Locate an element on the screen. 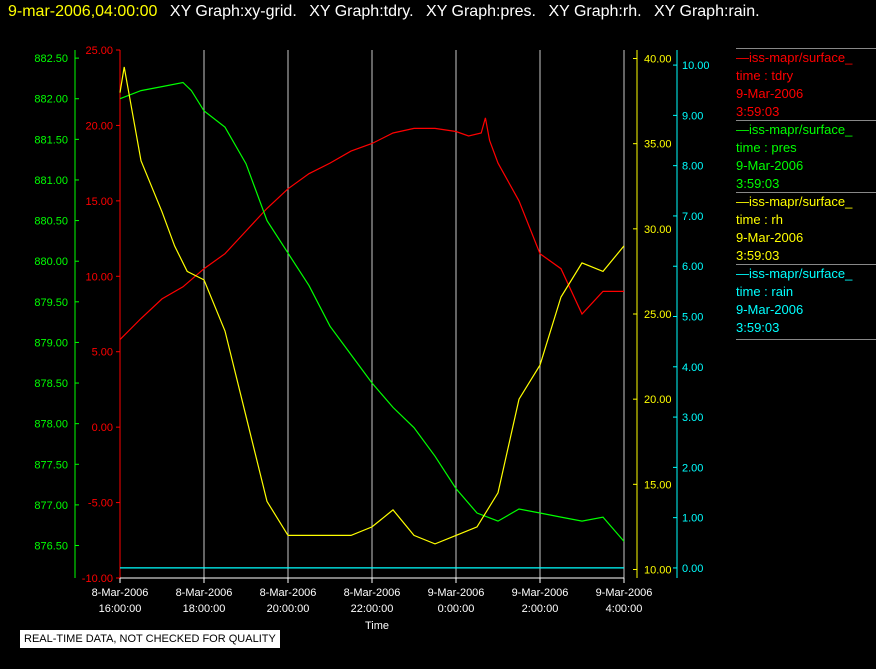 Image resolution: width=876 pixels, height=669 pixels. pres-tick-label: 881.50 is located at coordinates (51, 140).